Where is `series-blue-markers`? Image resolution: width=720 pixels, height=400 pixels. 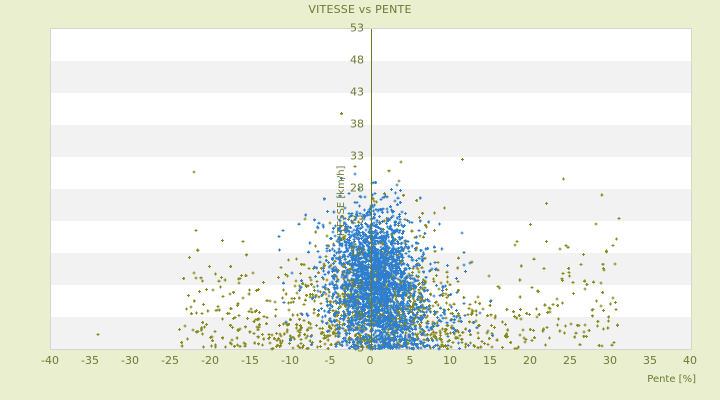 series-blue-markers is located at coordinates (386, 261).